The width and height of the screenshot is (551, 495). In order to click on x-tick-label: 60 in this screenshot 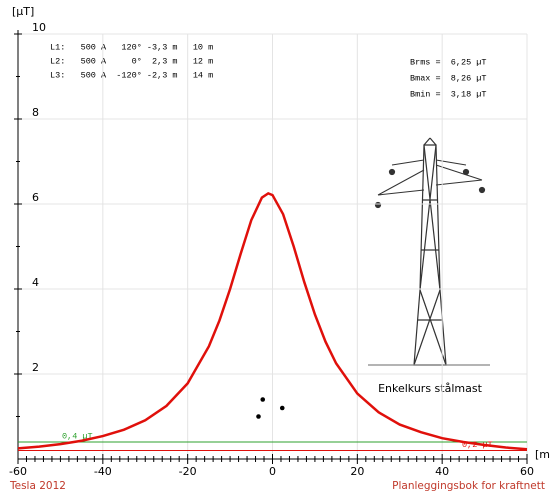, I will do `click(527, 471)`.